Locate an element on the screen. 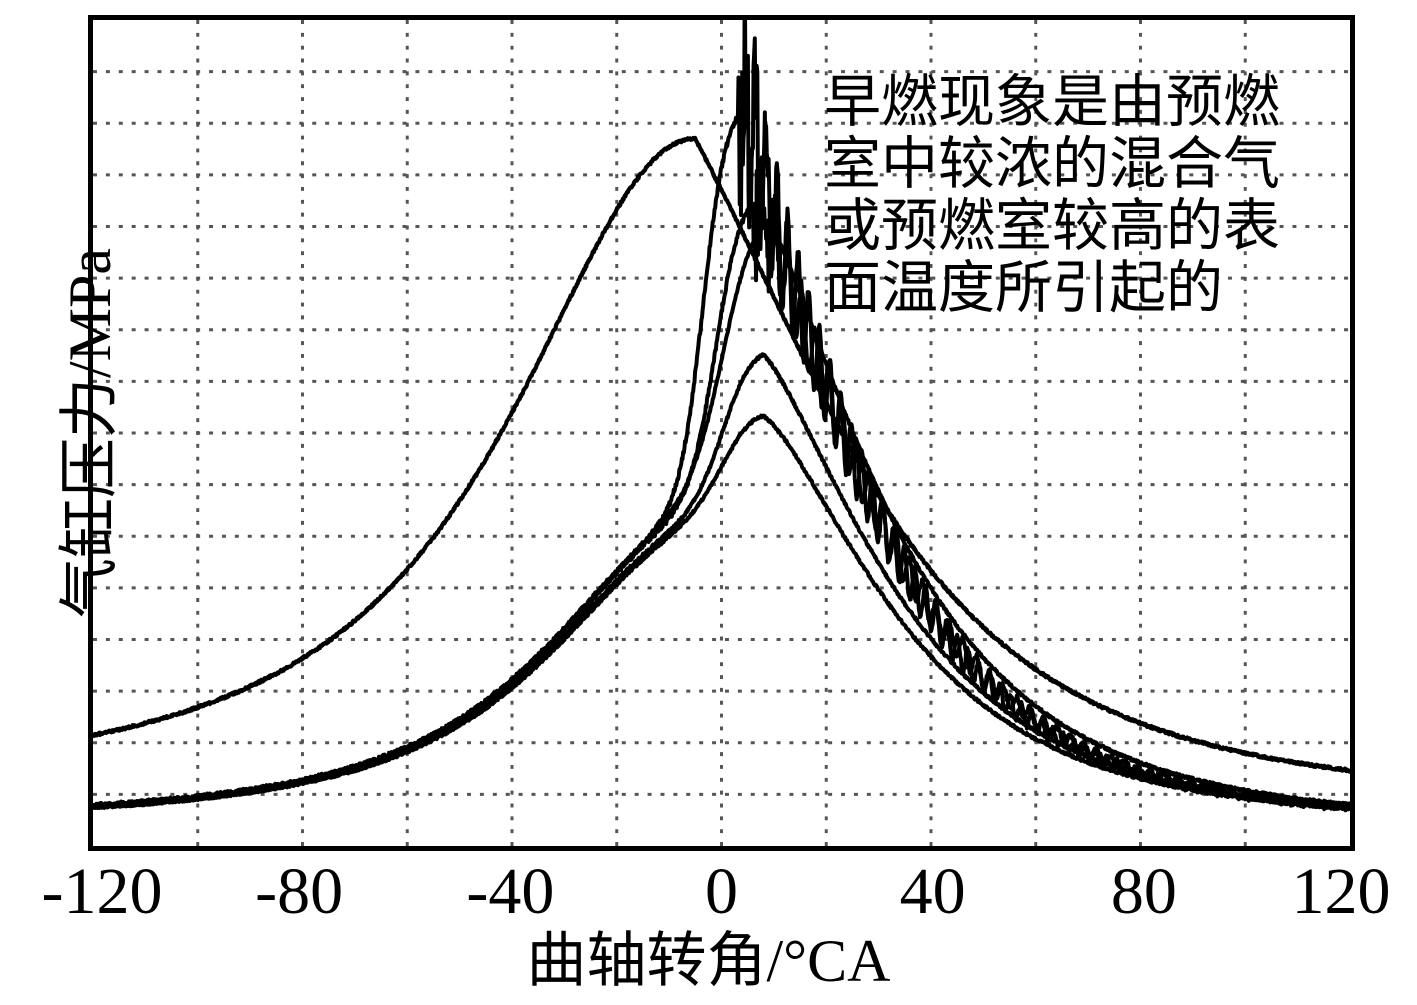 Image resolution: width=1417 pixels, height=1005 pixels. y-axis-title: 气缸压力/MPa is located at coordinates (90, 433).